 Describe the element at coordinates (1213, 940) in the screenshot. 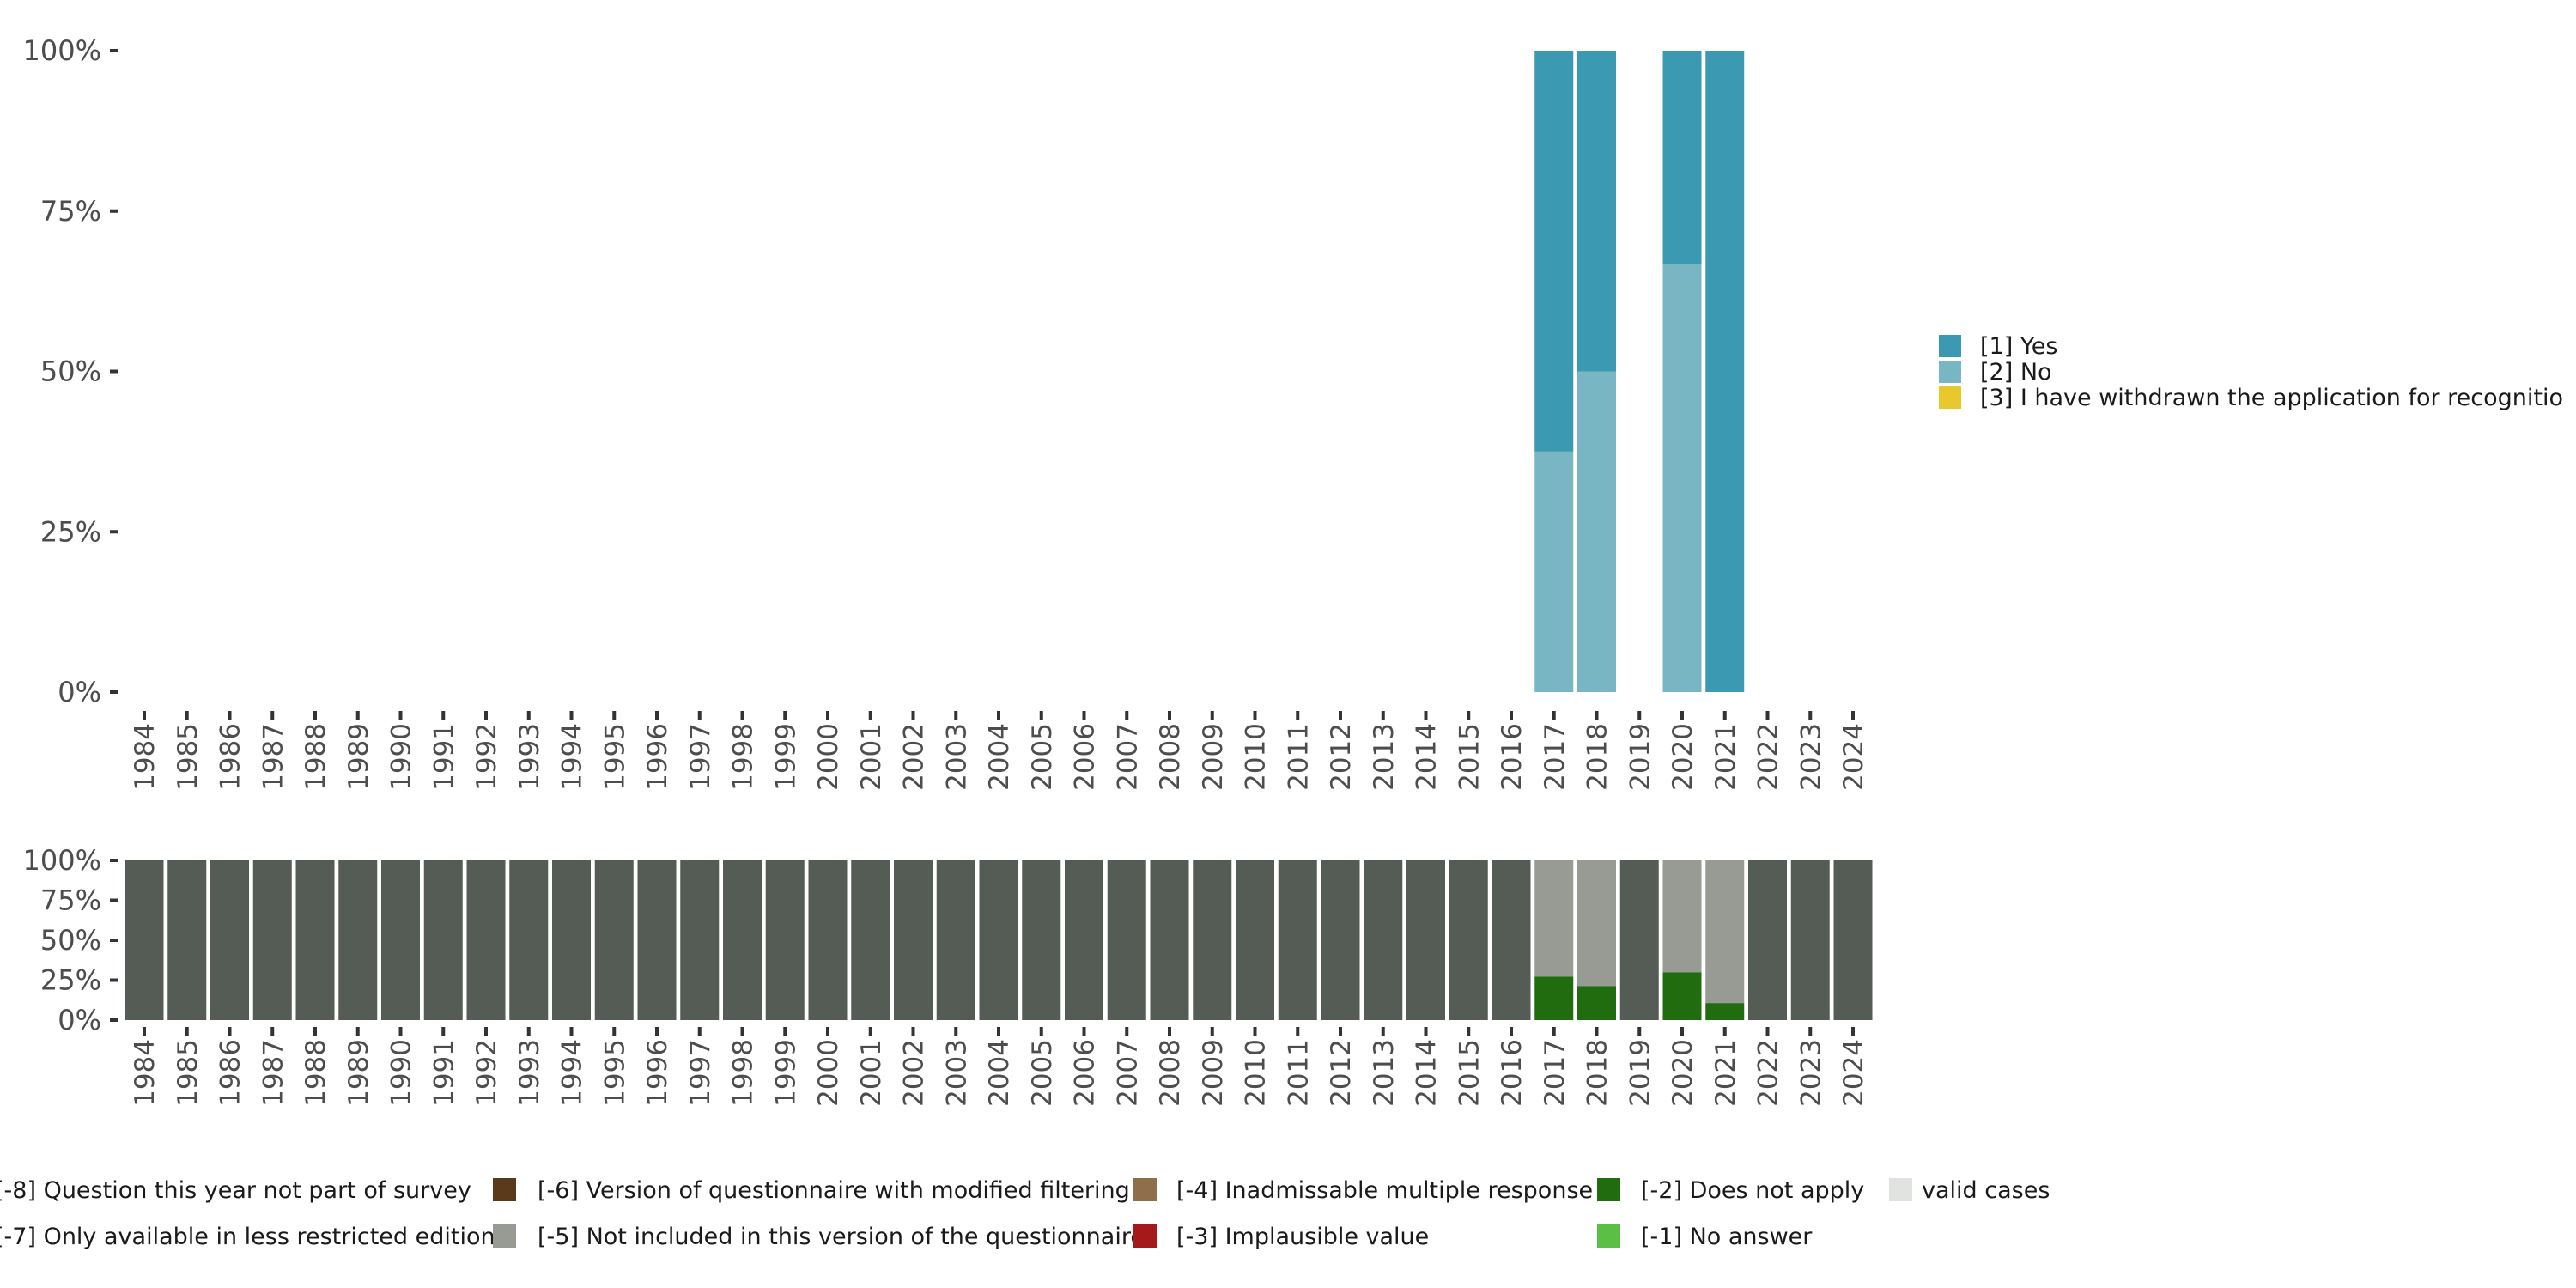

I see `bar-segment-2009` at that location.